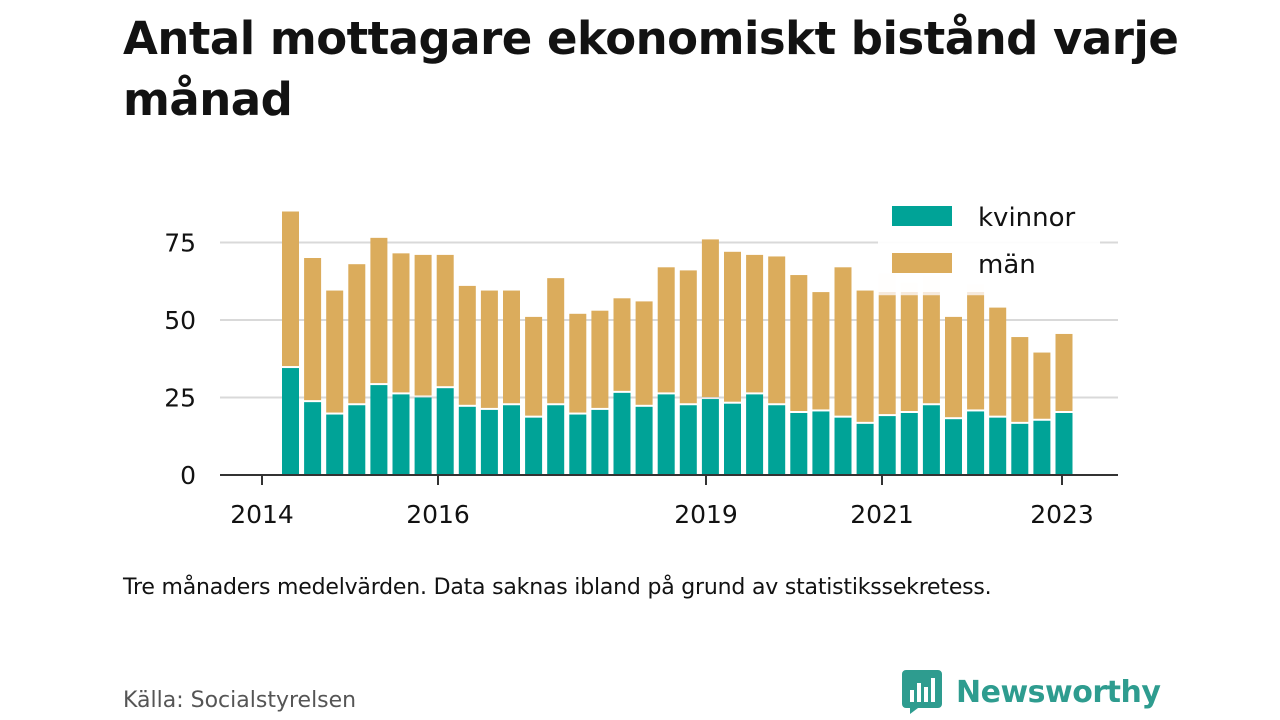 This screenshot has width=1280, height=720. What do you see at coordinates (188, 475) in the screenshot?
I see `y-tick-label-0: 0` at bounding box center [188, 475].